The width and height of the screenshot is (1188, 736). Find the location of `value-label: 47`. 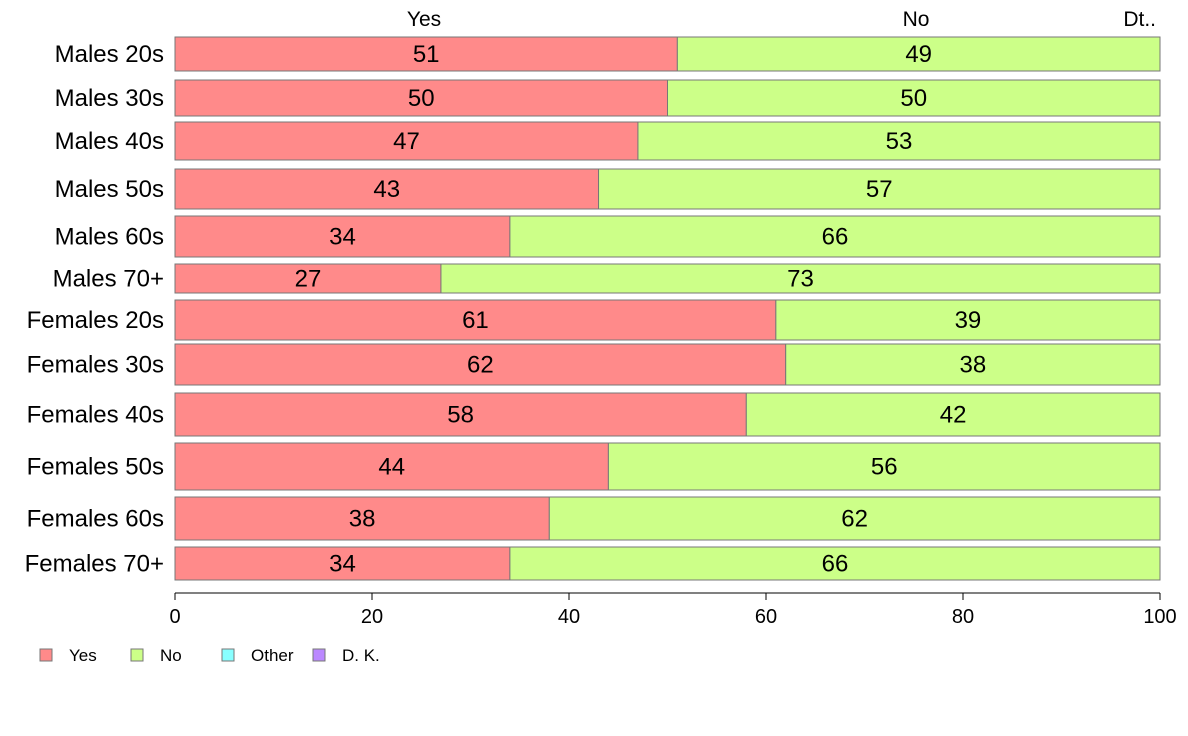

value-label: 47 is located at coordinates (406, 141).